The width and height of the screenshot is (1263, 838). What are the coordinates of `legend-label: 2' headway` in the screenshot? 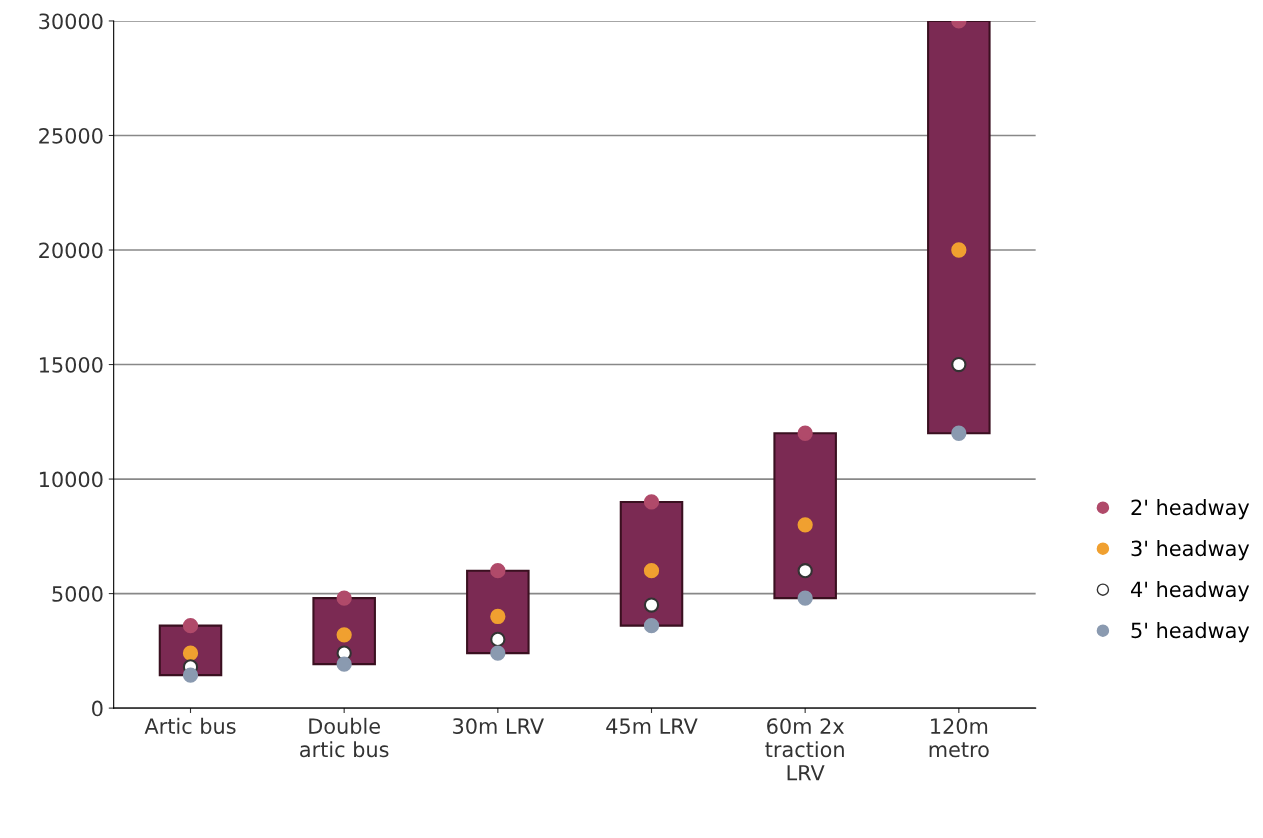 It's located at (1190, 509).